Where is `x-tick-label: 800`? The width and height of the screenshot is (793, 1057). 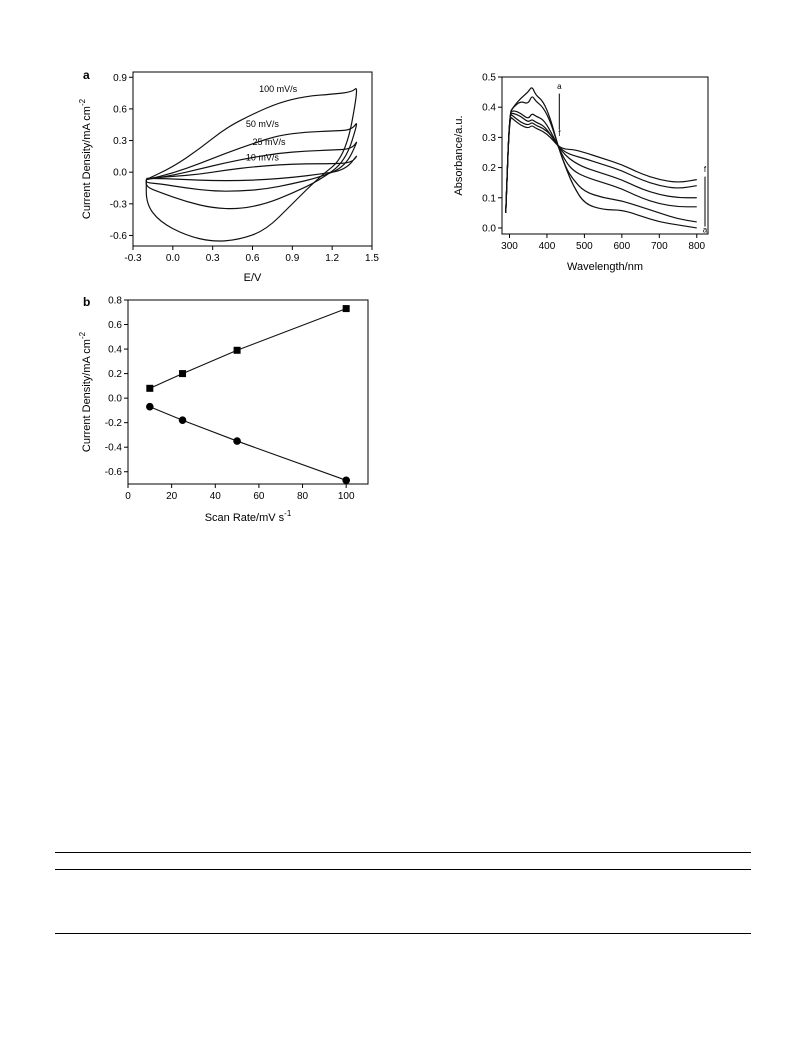 x-tick-label: 800 is located at coordinates (696, 246).